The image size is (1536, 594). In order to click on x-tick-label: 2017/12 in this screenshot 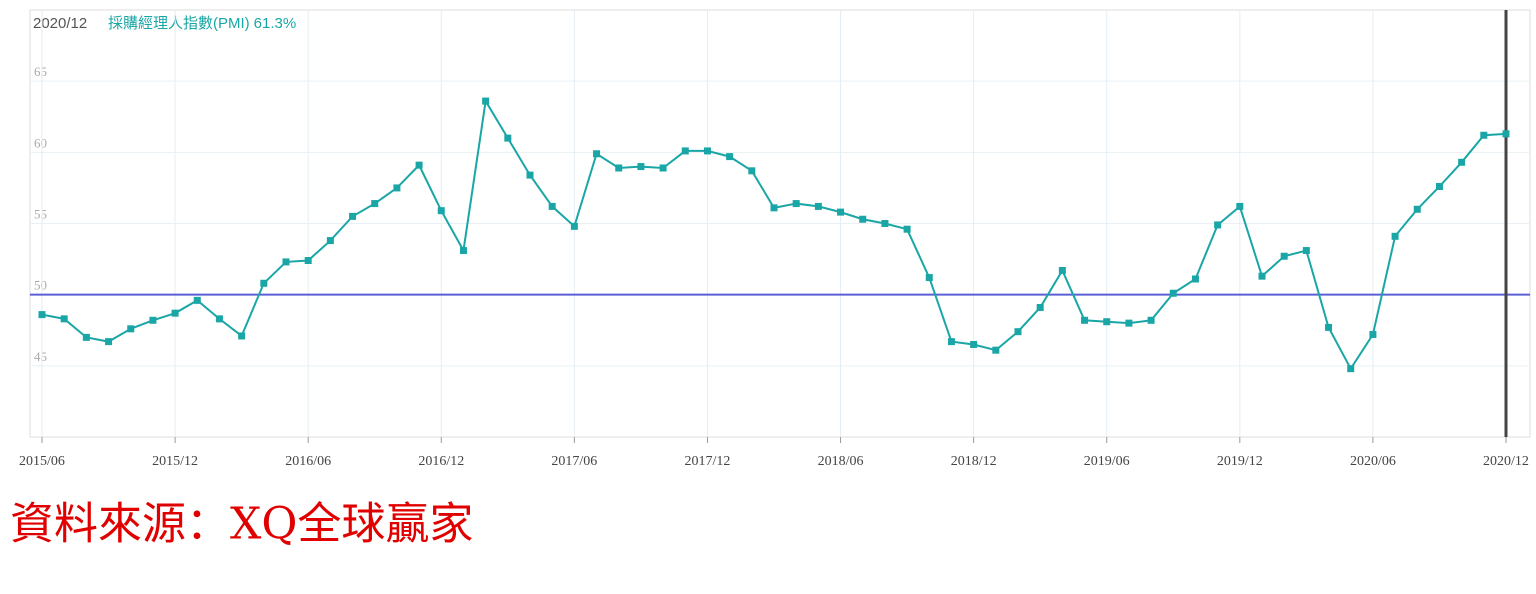, I will do `click(708, 461)`.